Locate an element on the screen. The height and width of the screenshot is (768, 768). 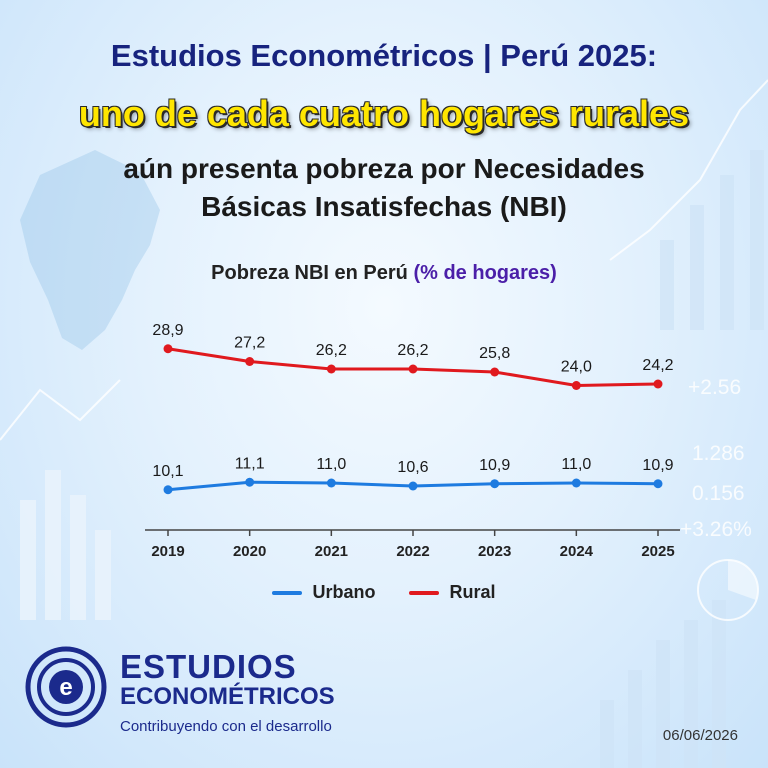
x-tick-label: 2022 is located at coordinates (412, 551).